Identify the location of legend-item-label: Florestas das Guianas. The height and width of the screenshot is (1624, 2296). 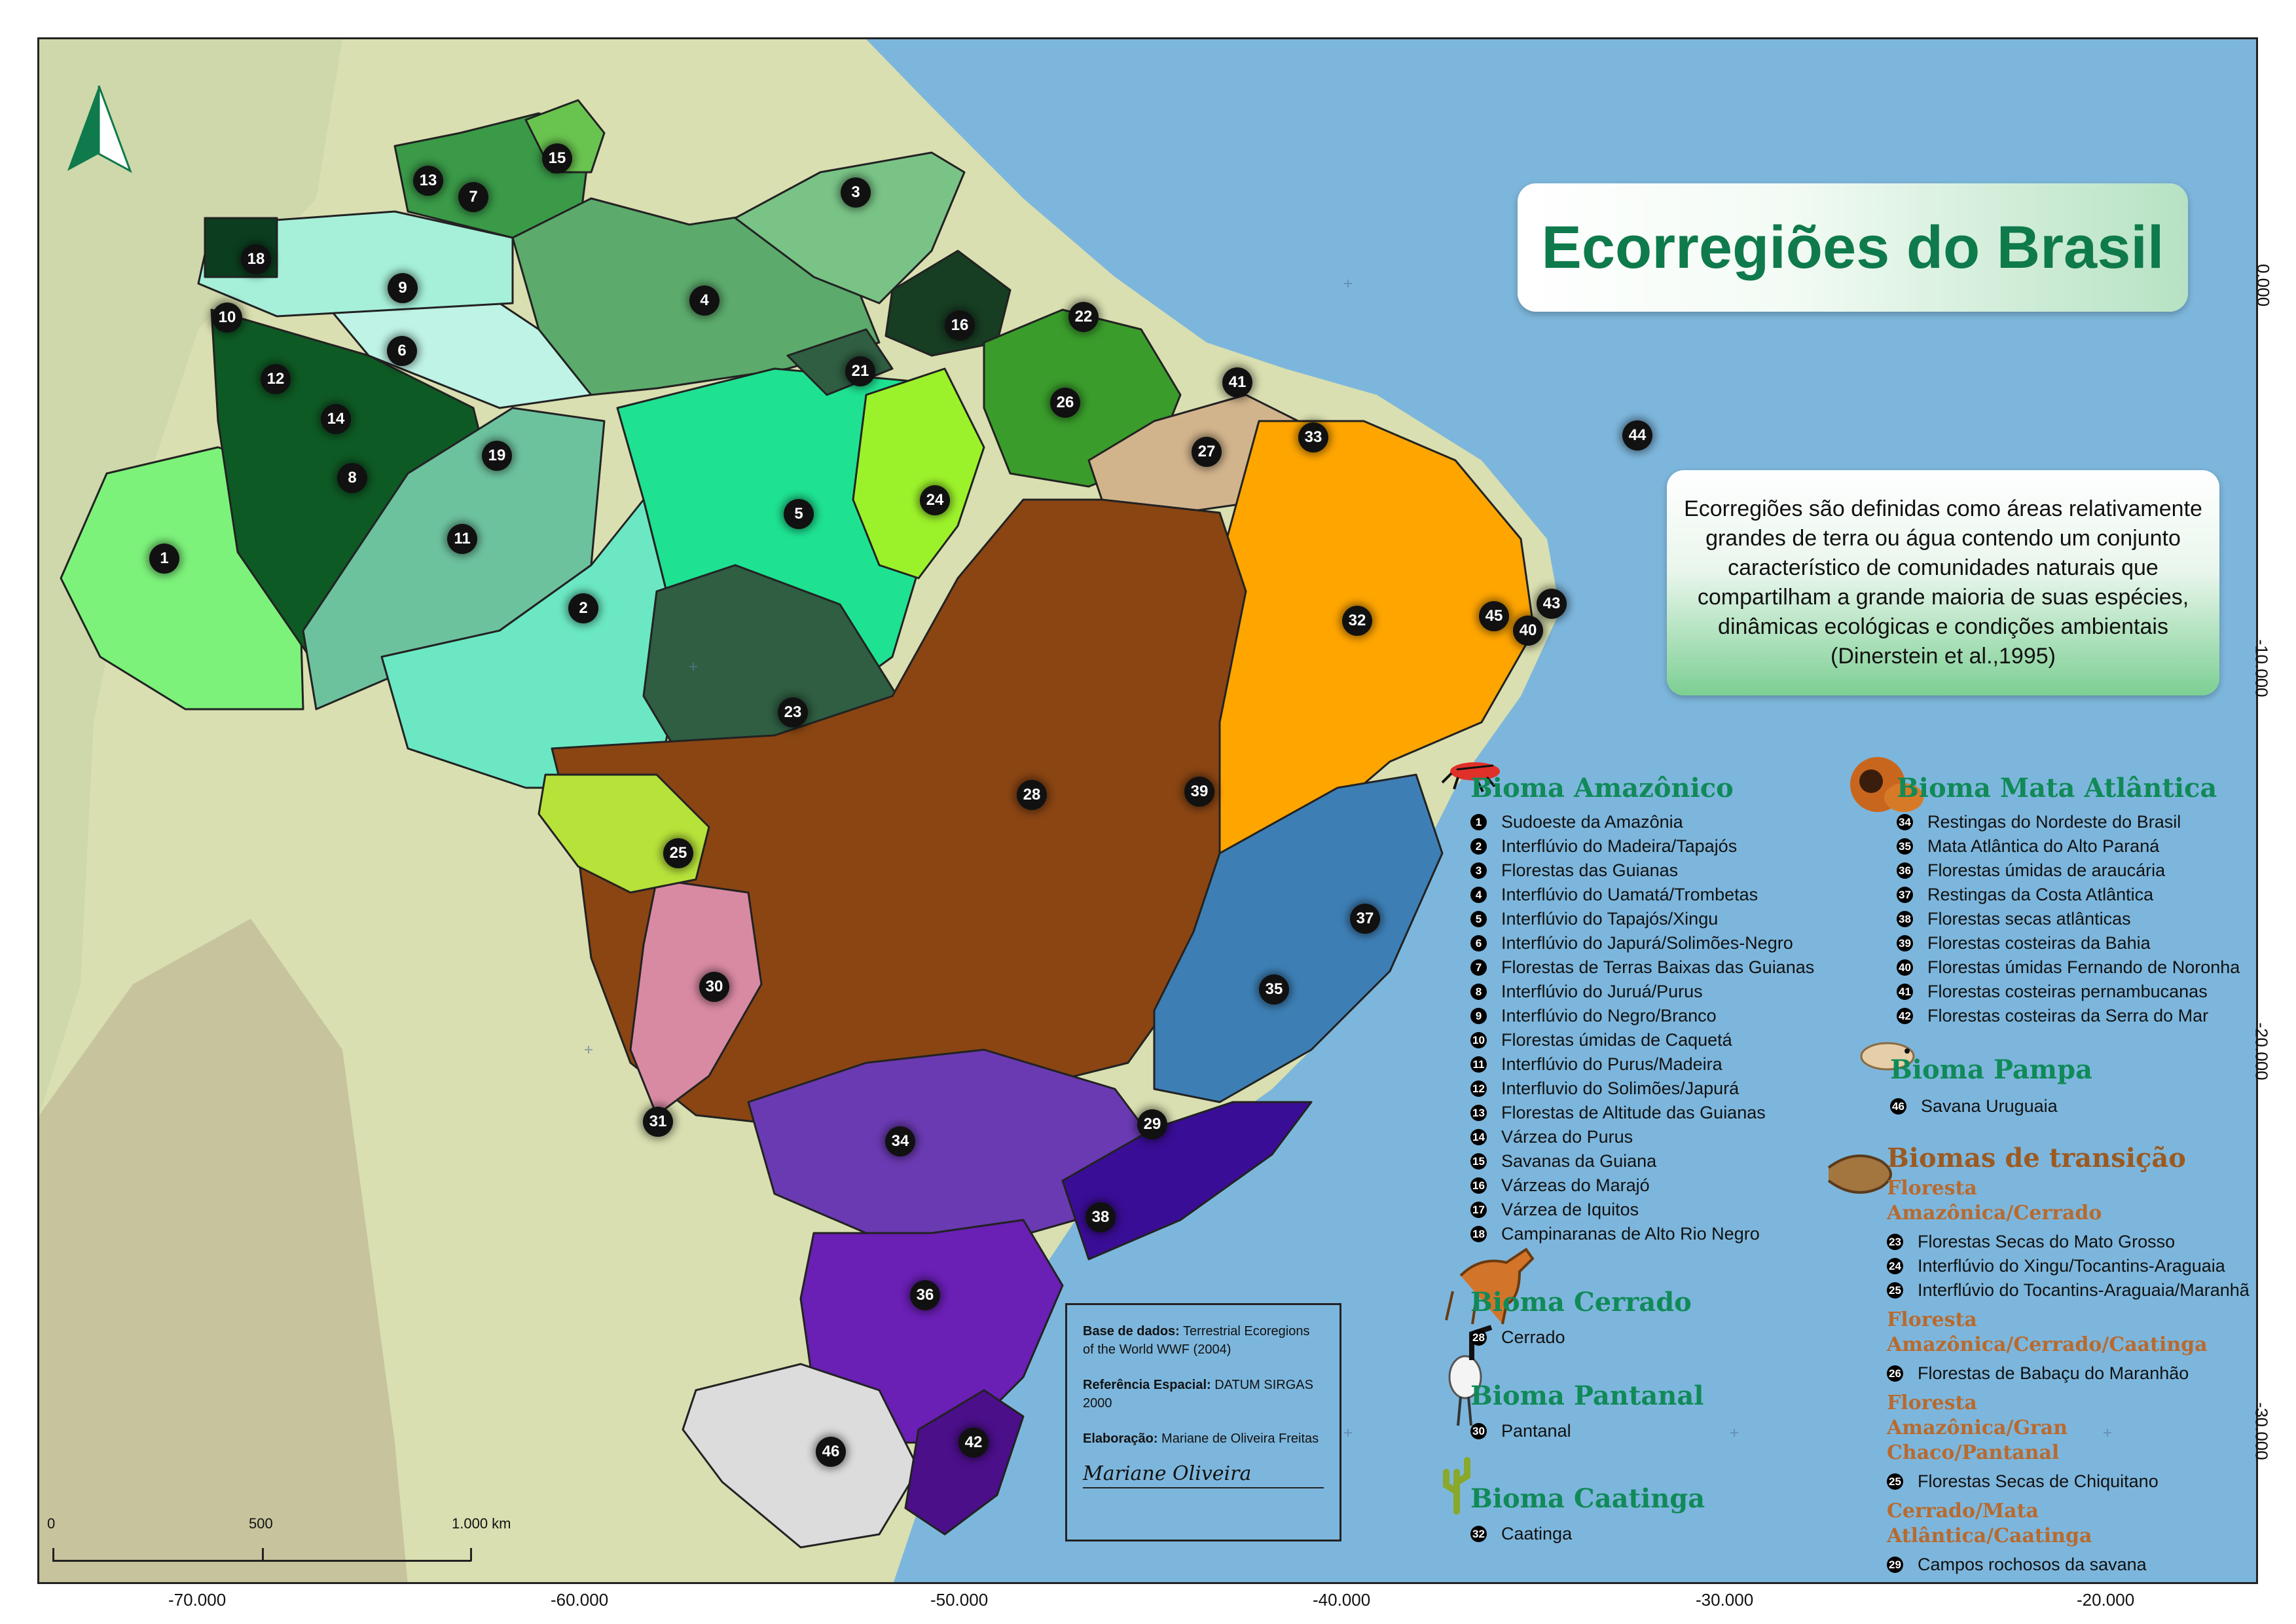
(1590, 870).